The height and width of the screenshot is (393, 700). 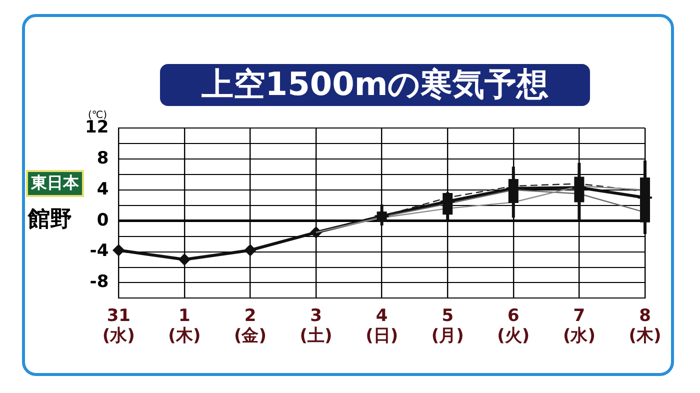 What do you see at coordinates (99, 251) in the screenshot?
I see `y-tick-label: -4` at bounding box center [99, 251].